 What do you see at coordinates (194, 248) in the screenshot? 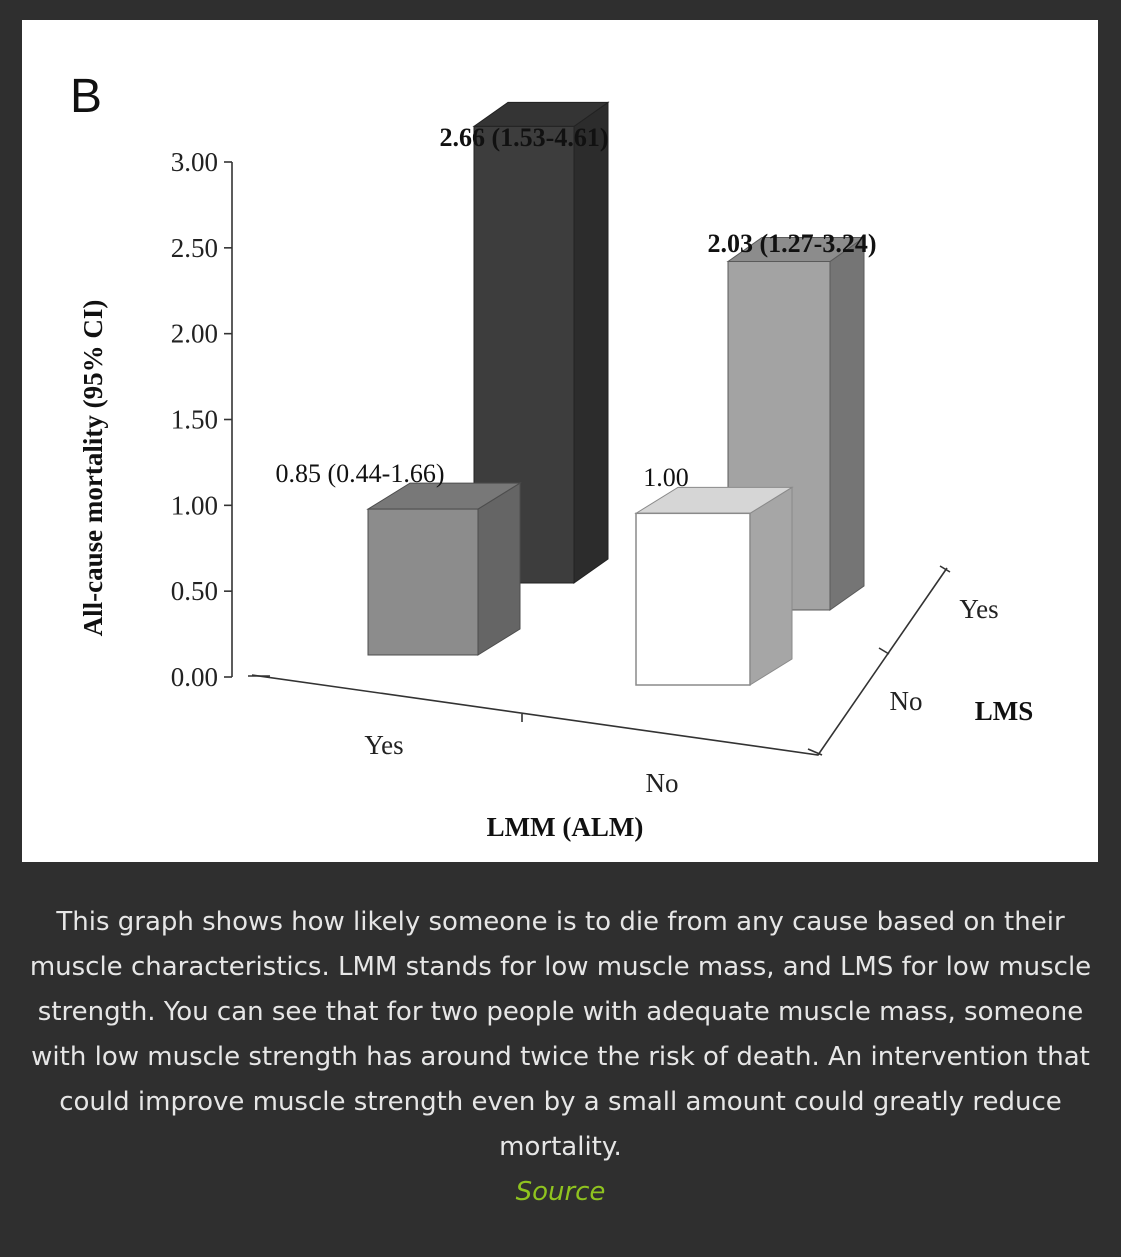
I see `y-tick-label: 2.50` at bounding box center [194, 248].